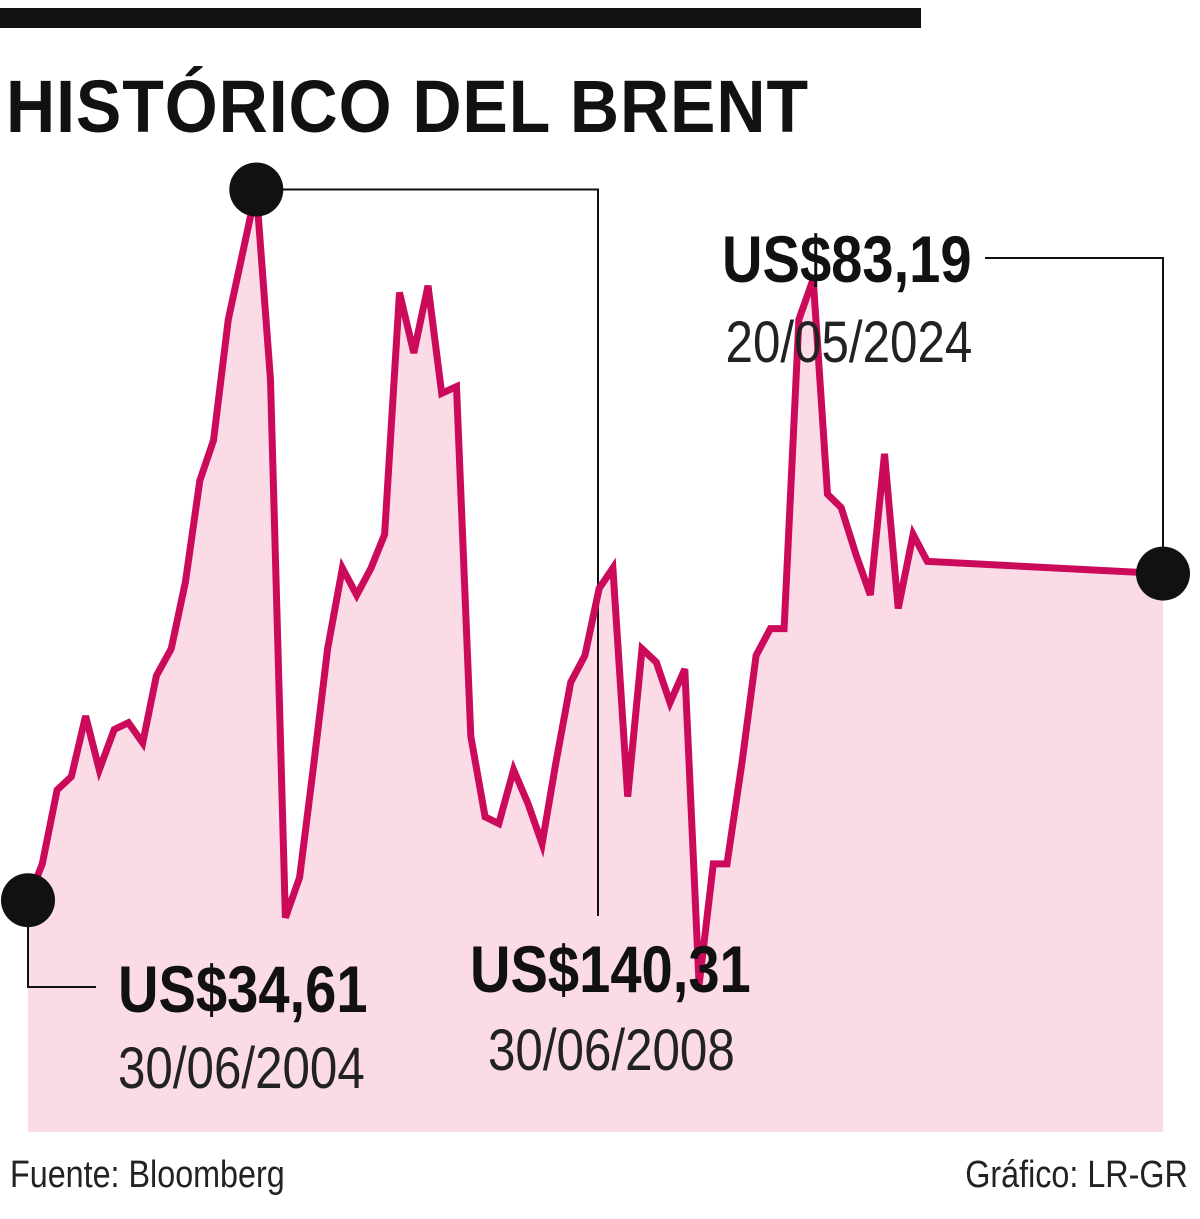 Image resolution: width=1200 pixels, height=1219 pixels. I want to click on start-value-label: US$34,61, so click(243, 989).